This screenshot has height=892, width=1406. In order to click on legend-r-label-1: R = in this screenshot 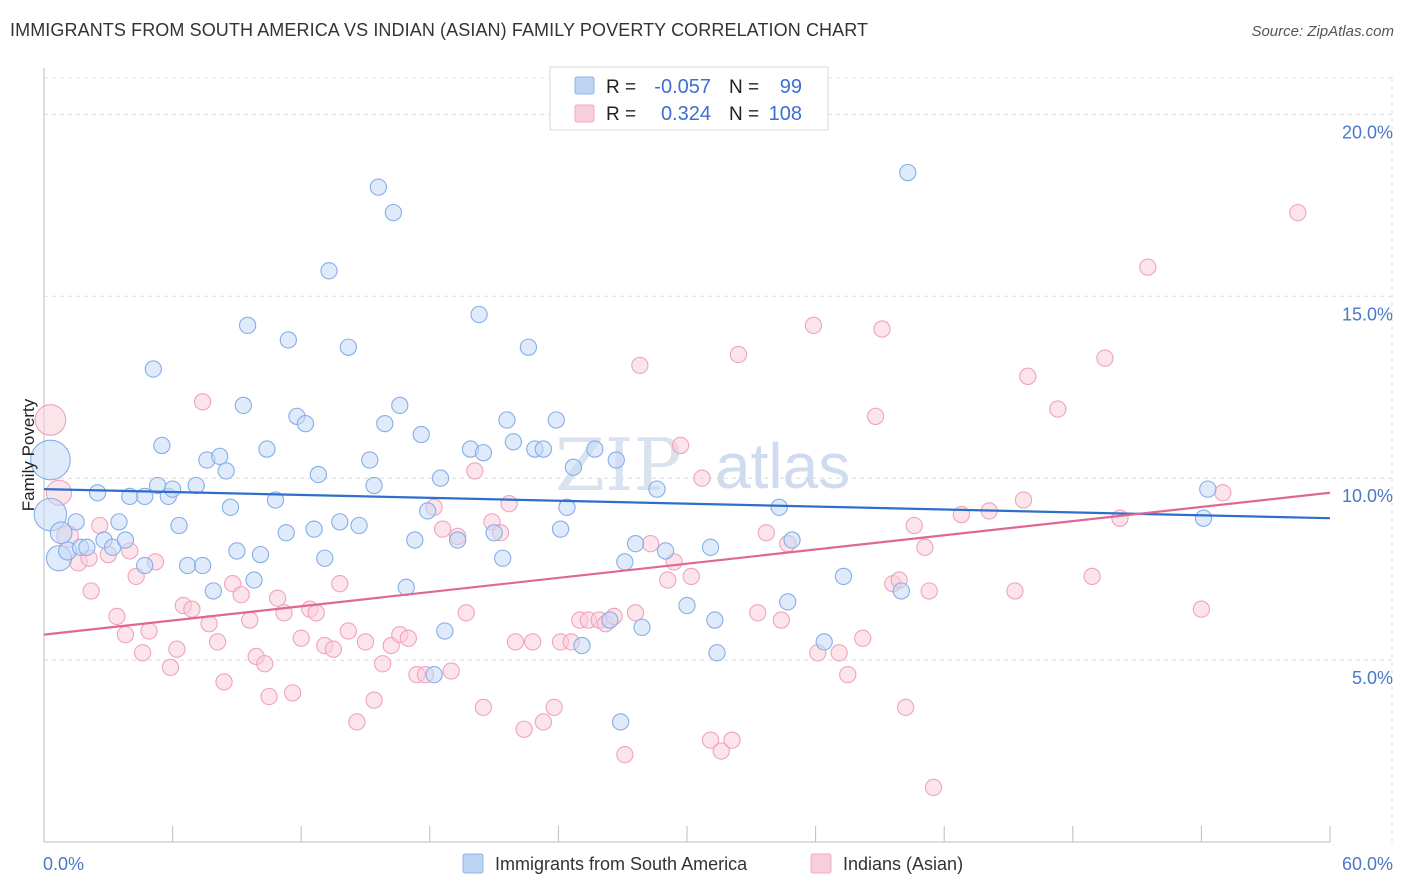, I will do `click(621, 87)`.